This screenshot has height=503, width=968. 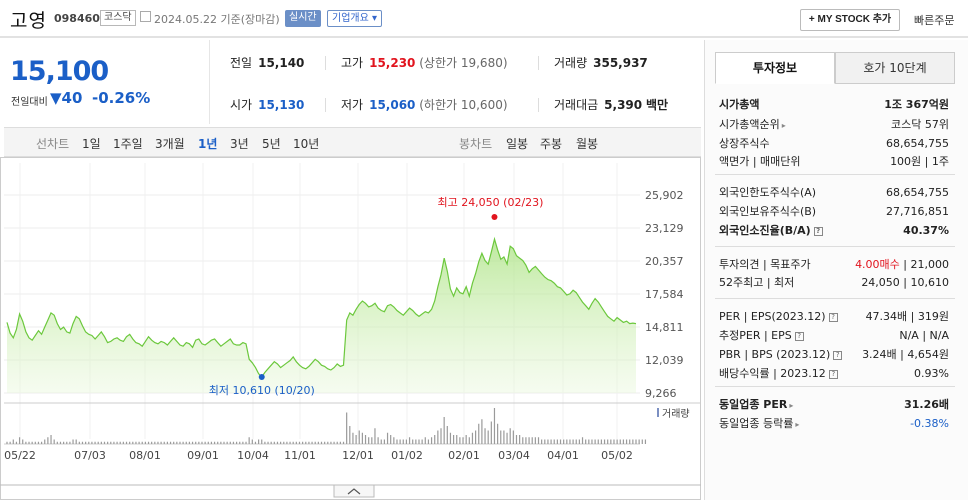 What do you see at coordinates (239, 144) in the screenshot?
I see `period-3y: 3년` at bounding box center [239, 144].